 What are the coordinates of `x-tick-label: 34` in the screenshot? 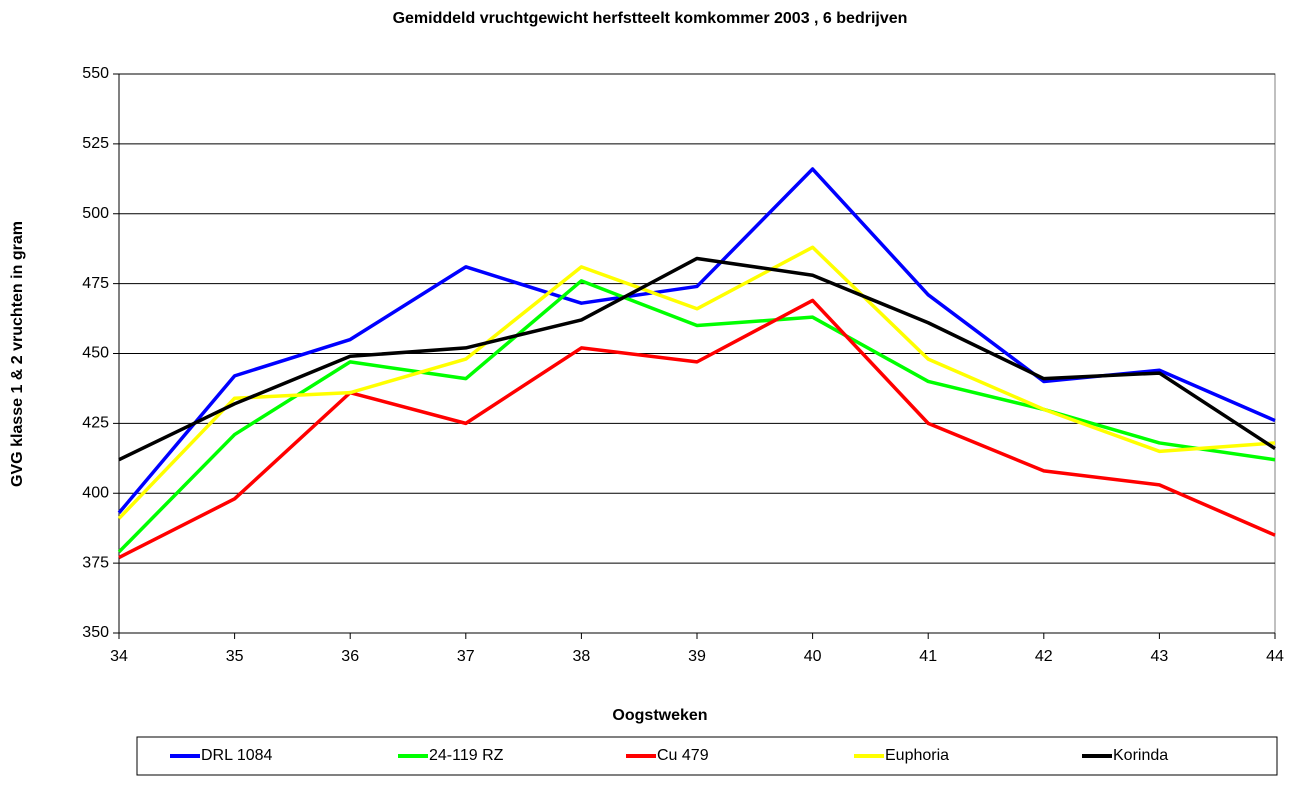 It's located at (119, 656).